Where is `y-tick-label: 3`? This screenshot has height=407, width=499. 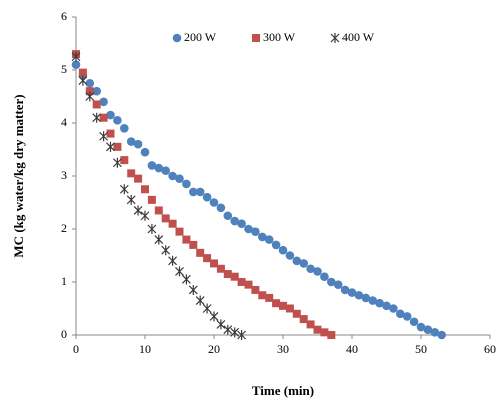 y-tick-label: 3 is located at coordinates (64, 175).